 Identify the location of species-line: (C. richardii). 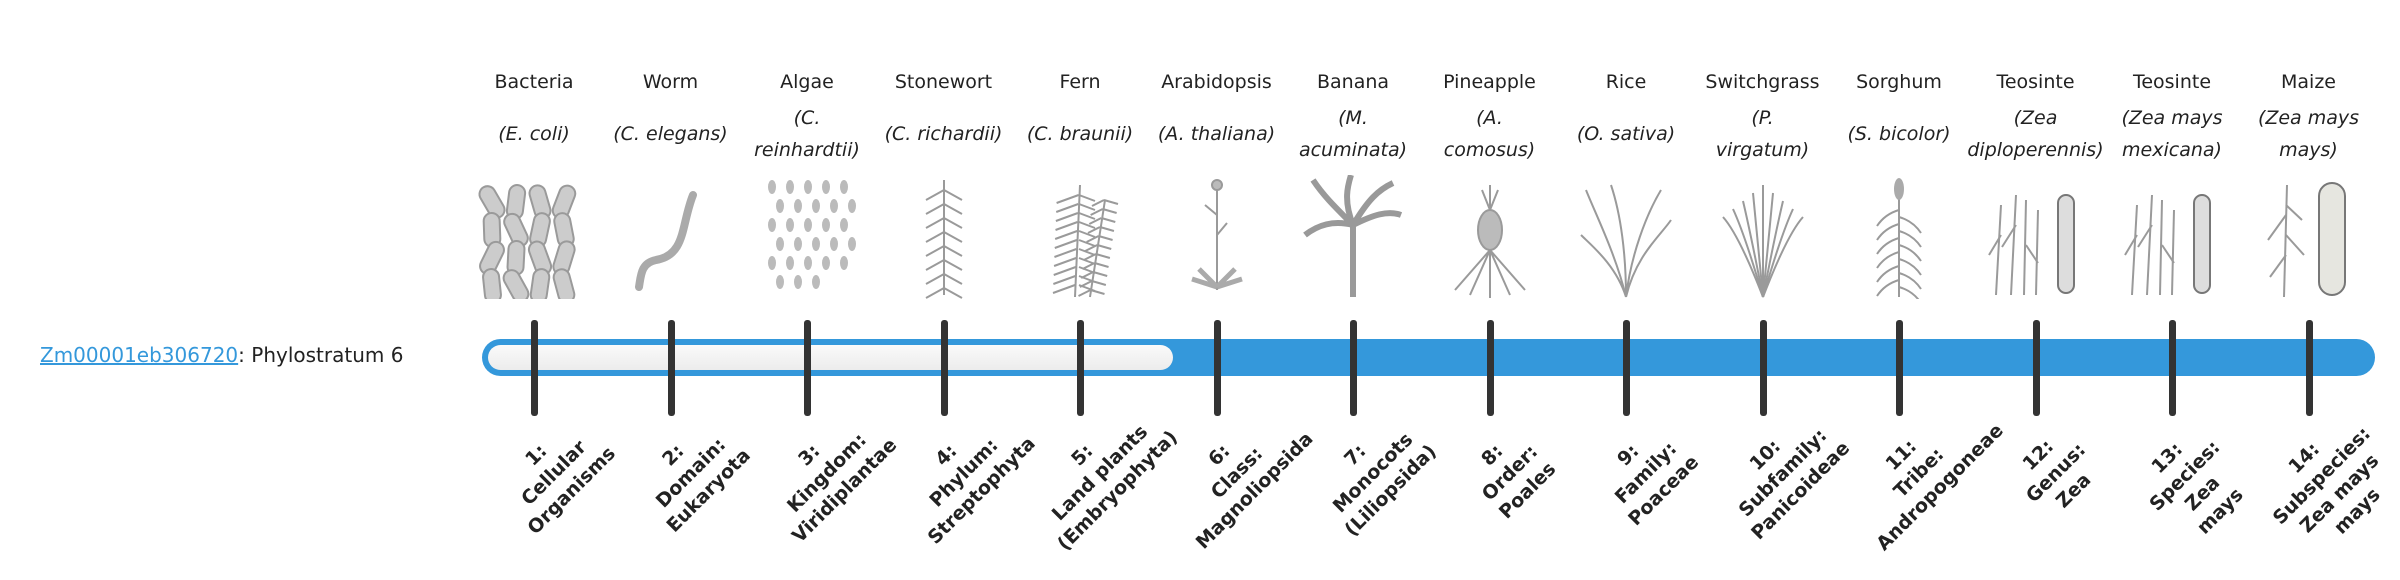
(943, 134).